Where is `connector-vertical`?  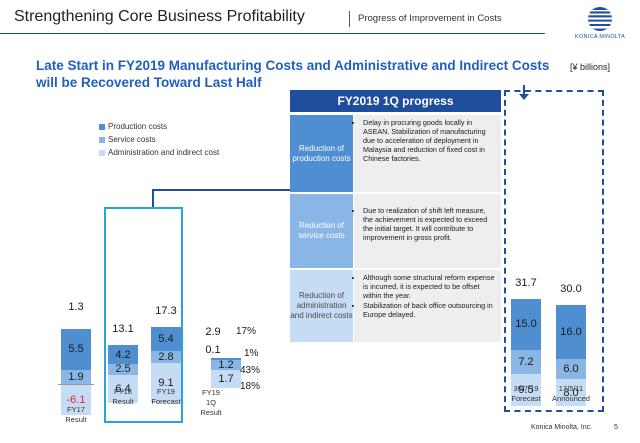
connector-vertical is located at coordinates (153, 198).